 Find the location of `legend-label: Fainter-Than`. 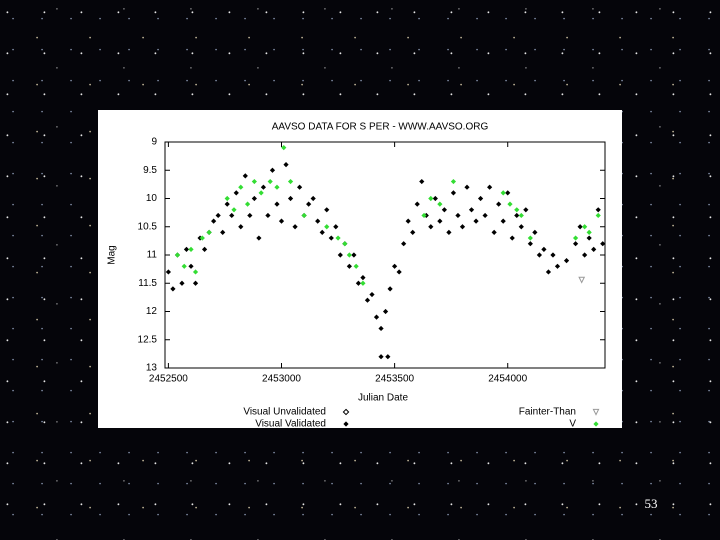

legend-label: Fainter-Than is located at coordinates (547, 412).